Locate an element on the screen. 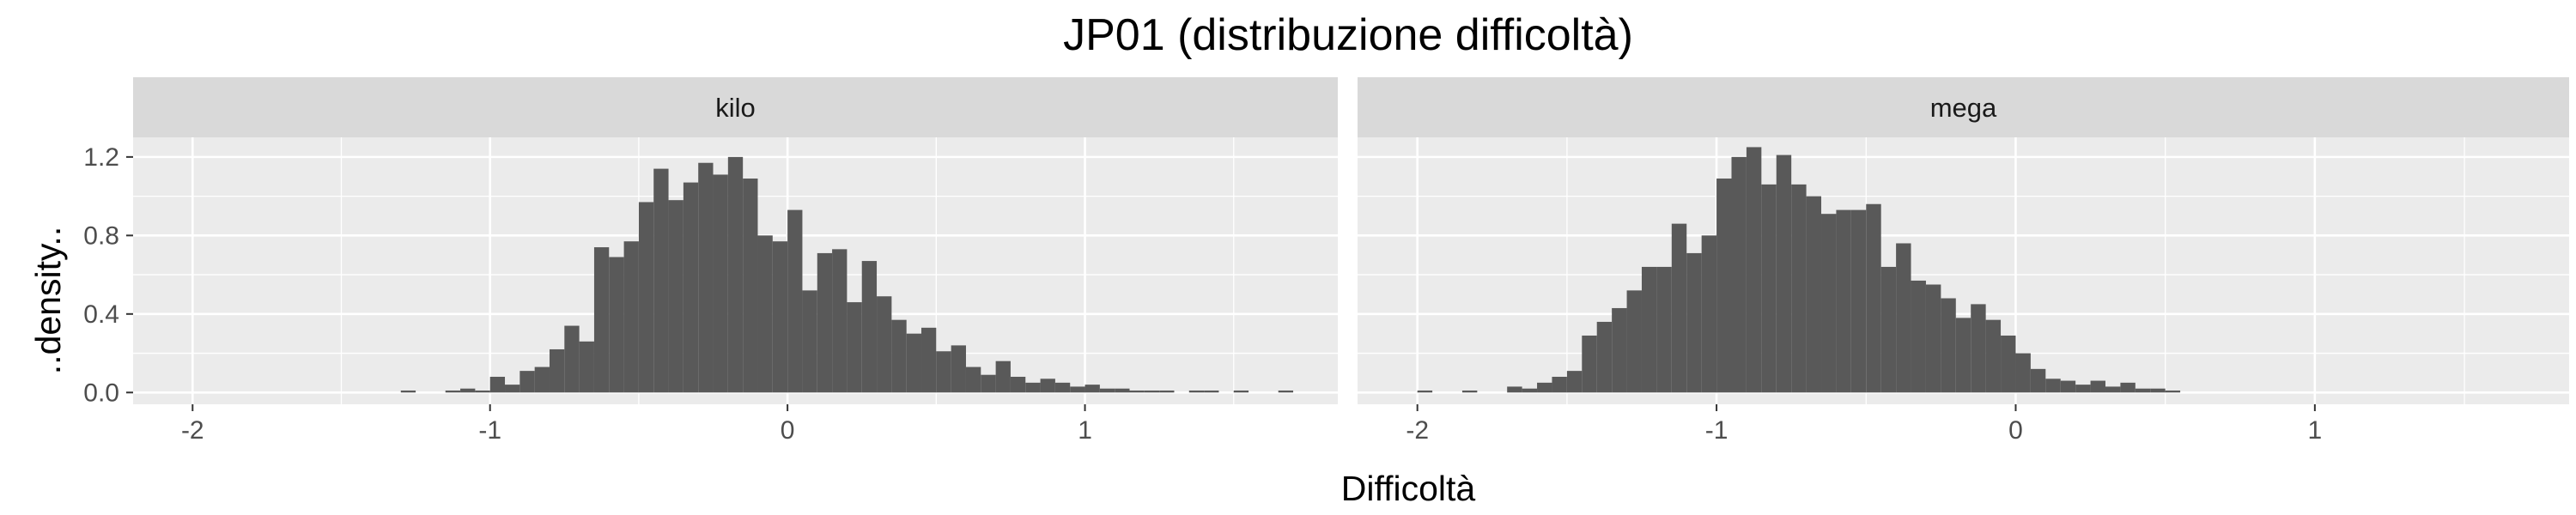 The height and width of the screenshot is (515, 2576). y-tick-label: 0.4 is located at coordinates (101, 314).